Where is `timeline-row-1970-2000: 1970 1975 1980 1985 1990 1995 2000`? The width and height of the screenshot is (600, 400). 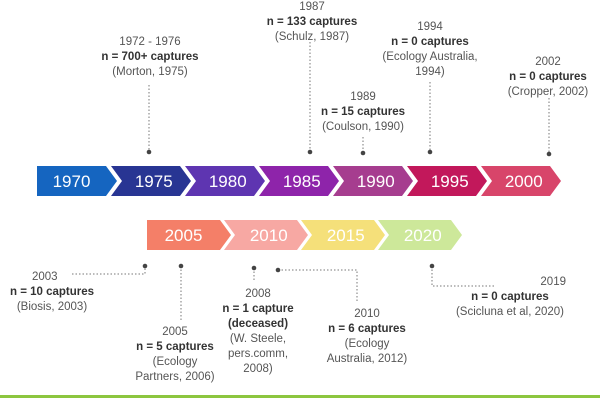 timeline-row-1970-2000: 1970 1975 1980 1985 1990 1995 2000 is located at coordinates (299, 181).